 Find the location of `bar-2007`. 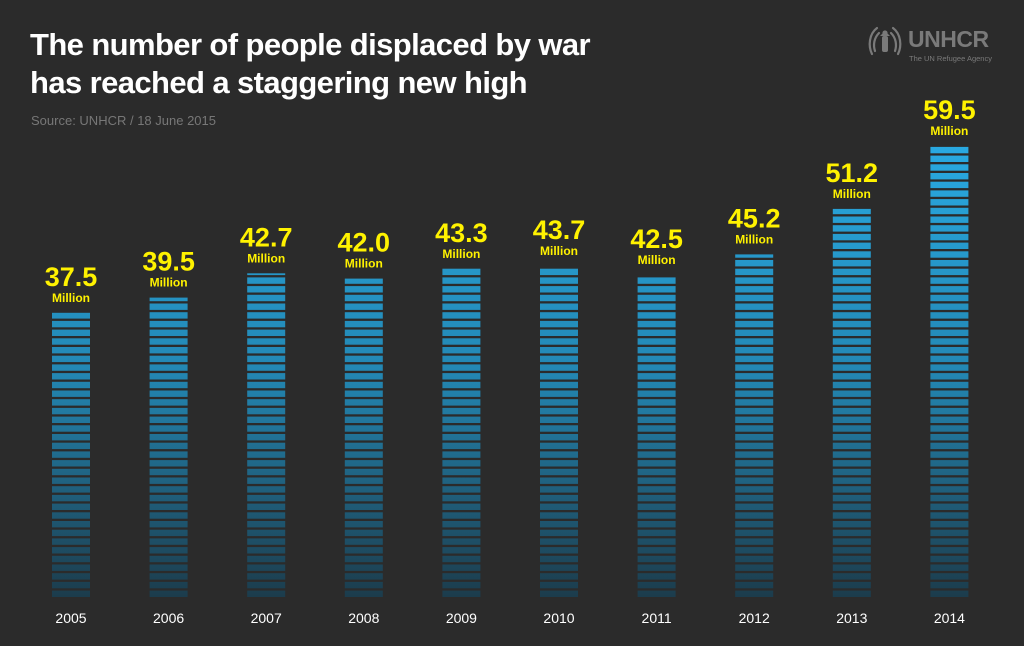

bar-2007 is located at coordinates (266, 435).